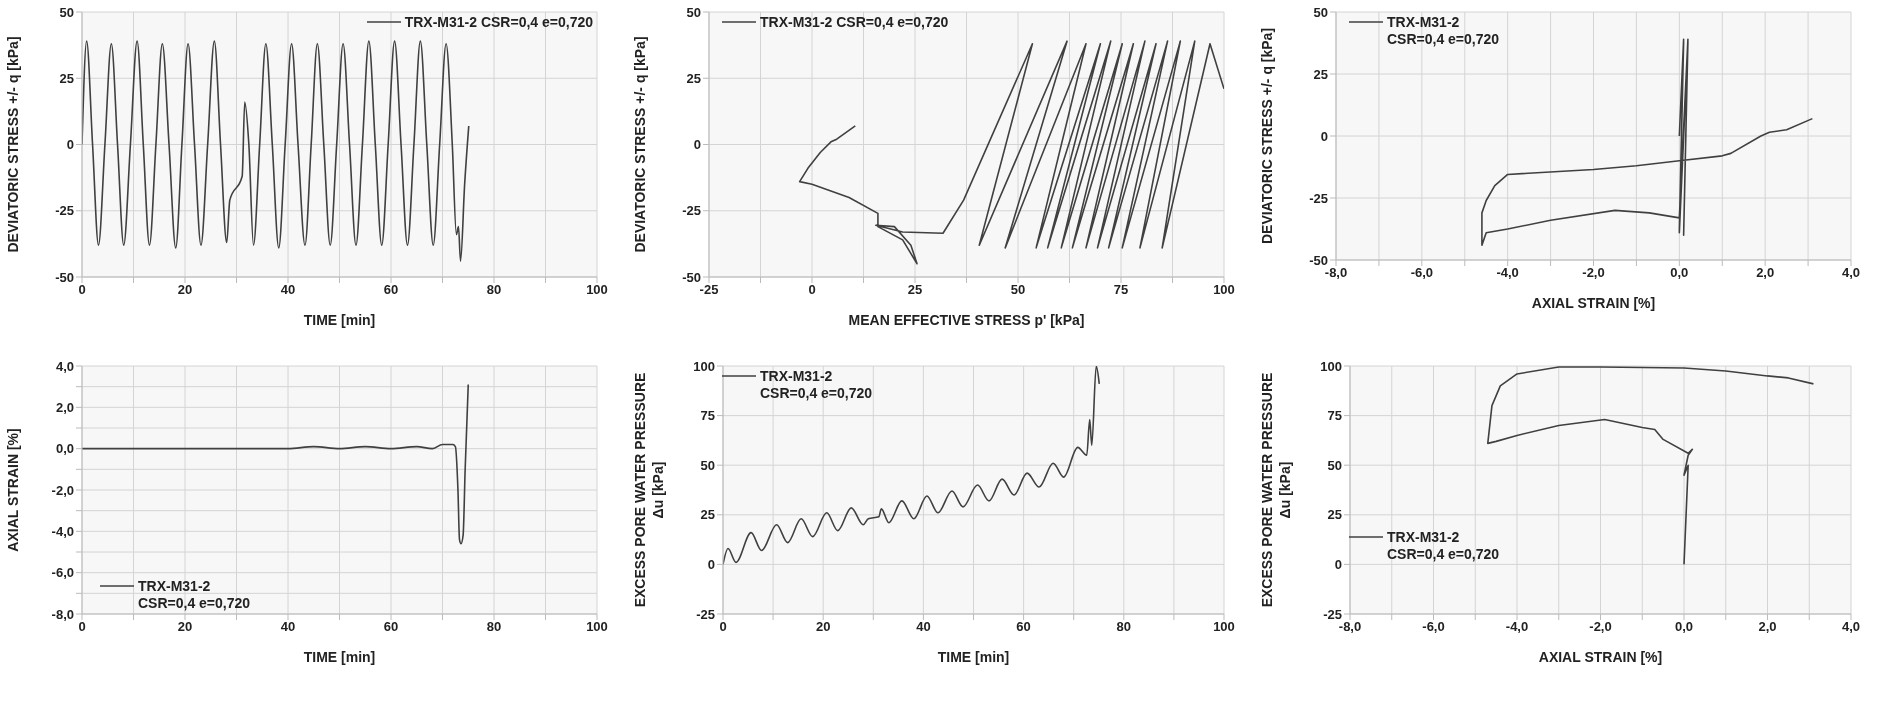 The width and height of the screenshot is (1881, 708). I want to click on y-tick-label: 0,0, so click(64, 449).